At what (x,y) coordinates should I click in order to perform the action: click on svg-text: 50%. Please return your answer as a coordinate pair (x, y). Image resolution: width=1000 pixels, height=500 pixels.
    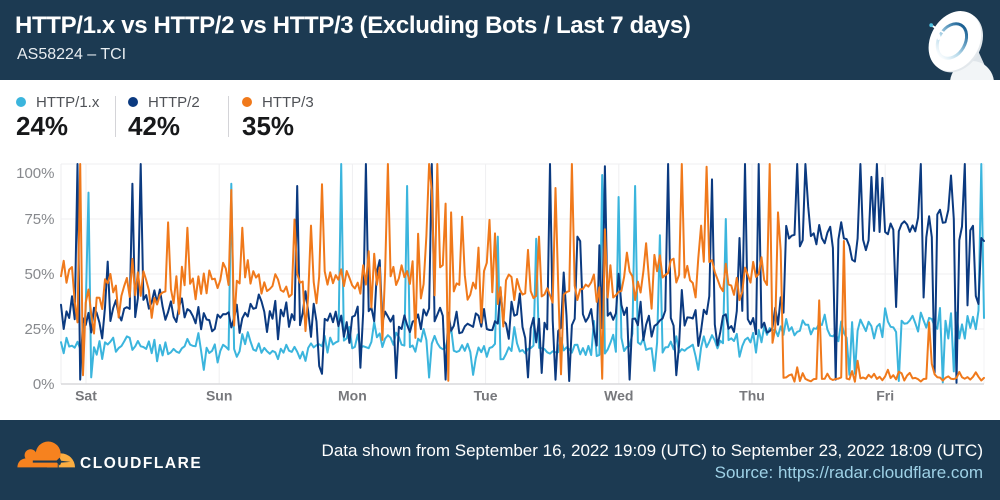
    Looking at the image, I should click on (39, 274).